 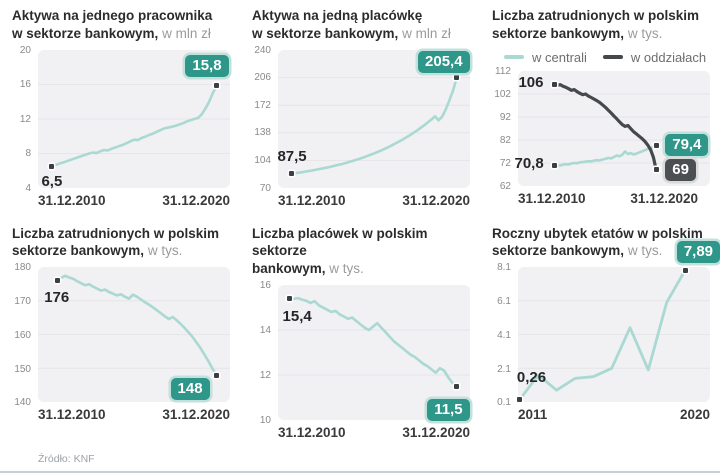 What do you see at coordinates (297, 316) in the screenshot?
I see `series-start-value: 15,4` at bounding box center [297, 316].